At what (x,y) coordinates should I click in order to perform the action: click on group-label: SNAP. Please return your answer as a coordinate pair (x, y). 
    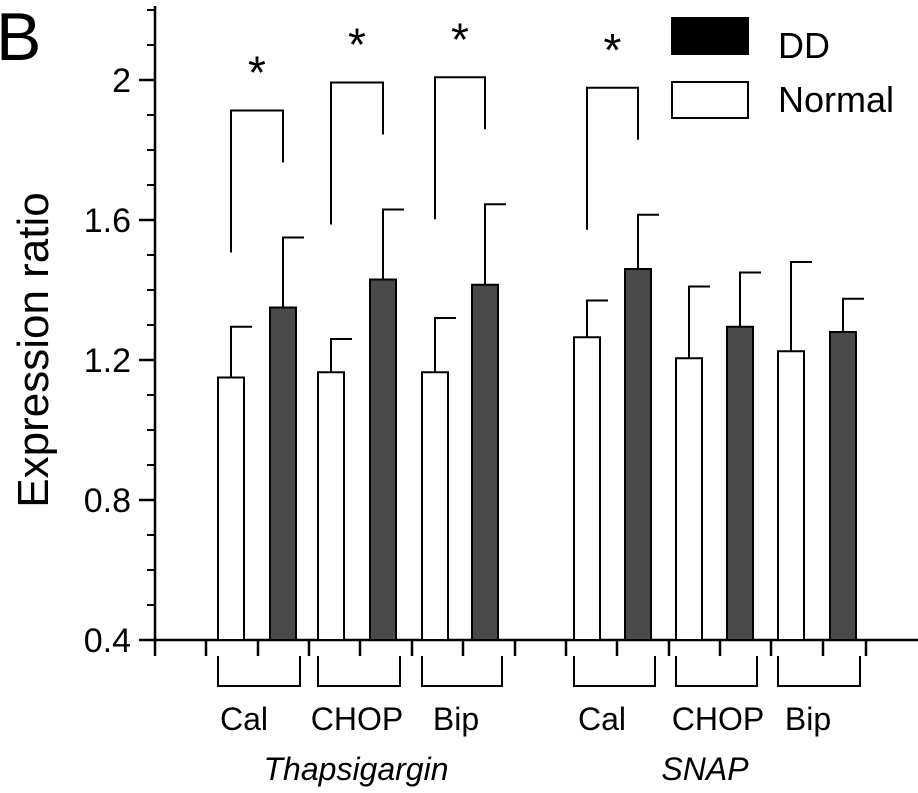
    Looking at the image, I should click on (705, 769).